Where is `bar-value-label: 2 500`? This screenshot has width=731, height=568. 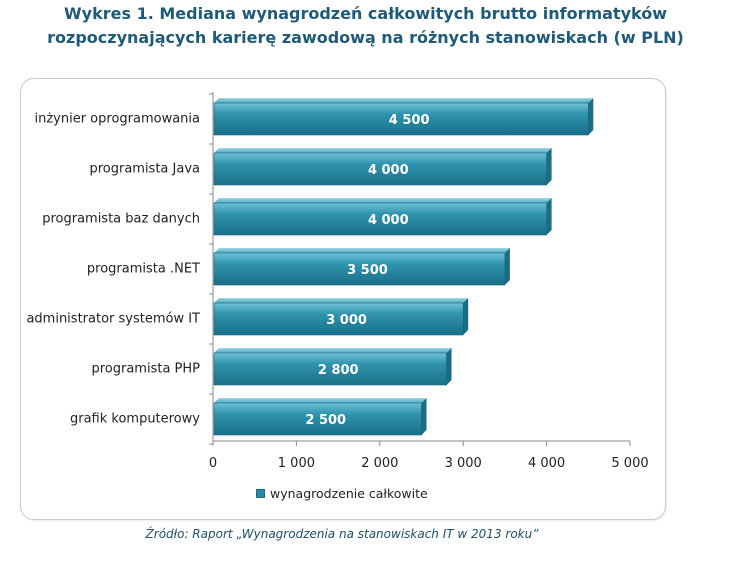 bar-value-label: 2 500 is located at coordinates (325, 420).